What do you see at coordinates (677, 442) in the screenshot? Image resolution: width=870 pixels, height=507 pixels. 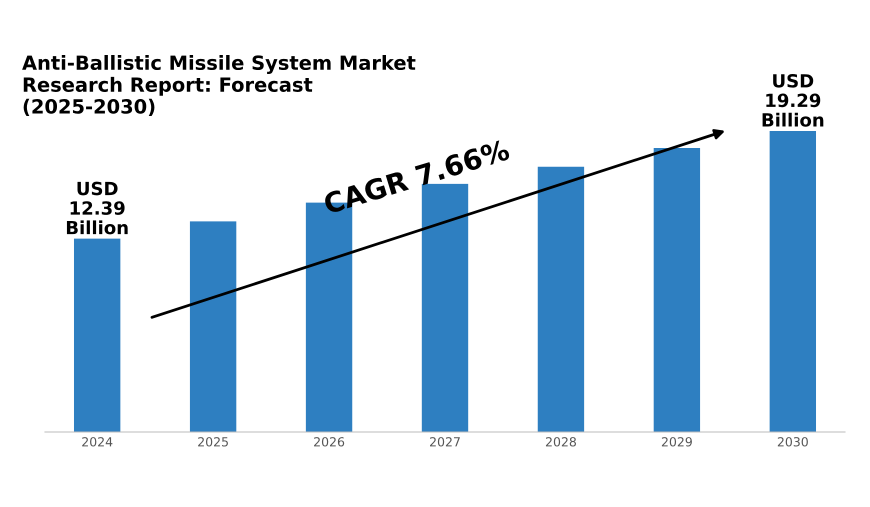 I see `x-tick-label: 2029` at bounding box center [677, 442].